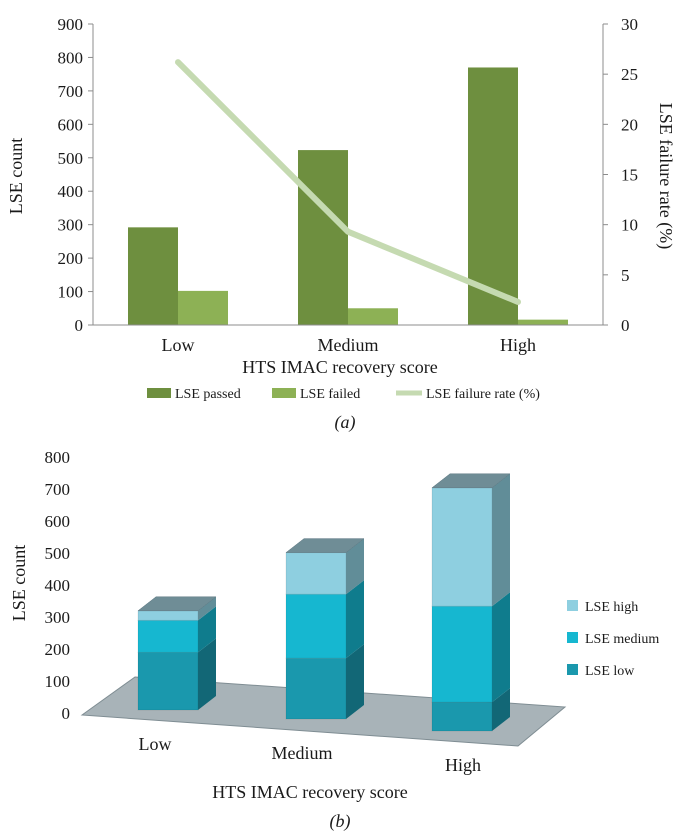 The image size is (677, 833). Describe the element at coordinates (625, 275) in the screenshot. I see `y2-tick-label: 5` at that location.